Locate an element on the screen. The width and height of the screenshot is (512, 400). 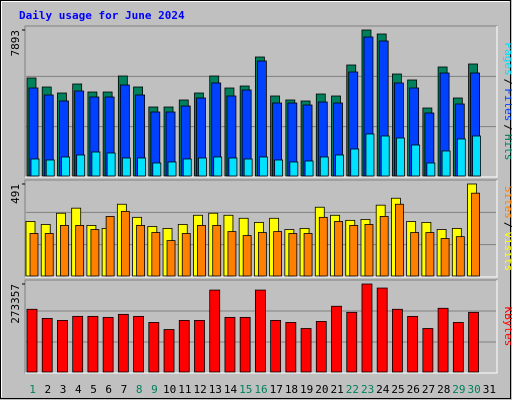
chart-title: Daily usage for June 2024 is located at coordinates (102, 15).